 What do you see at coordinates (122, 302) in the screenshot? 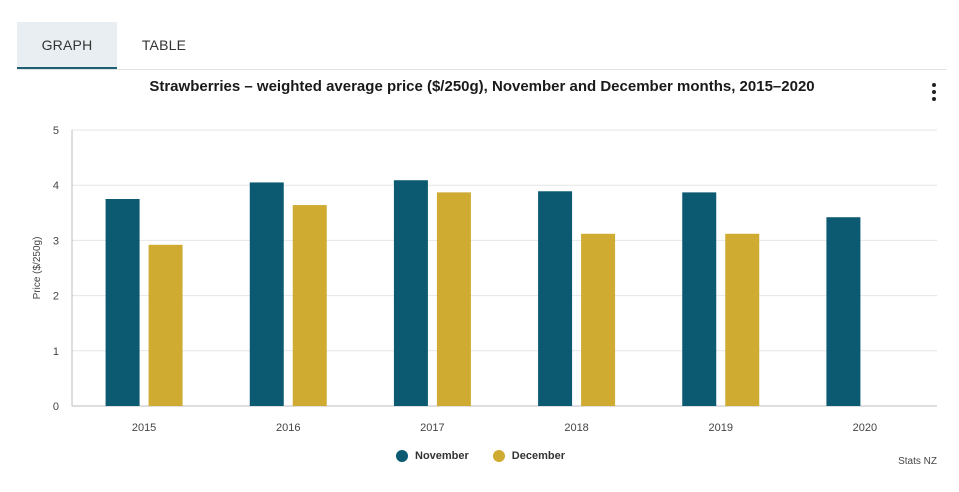
I see `bar-november-2015` at bounding box center [122, 302].